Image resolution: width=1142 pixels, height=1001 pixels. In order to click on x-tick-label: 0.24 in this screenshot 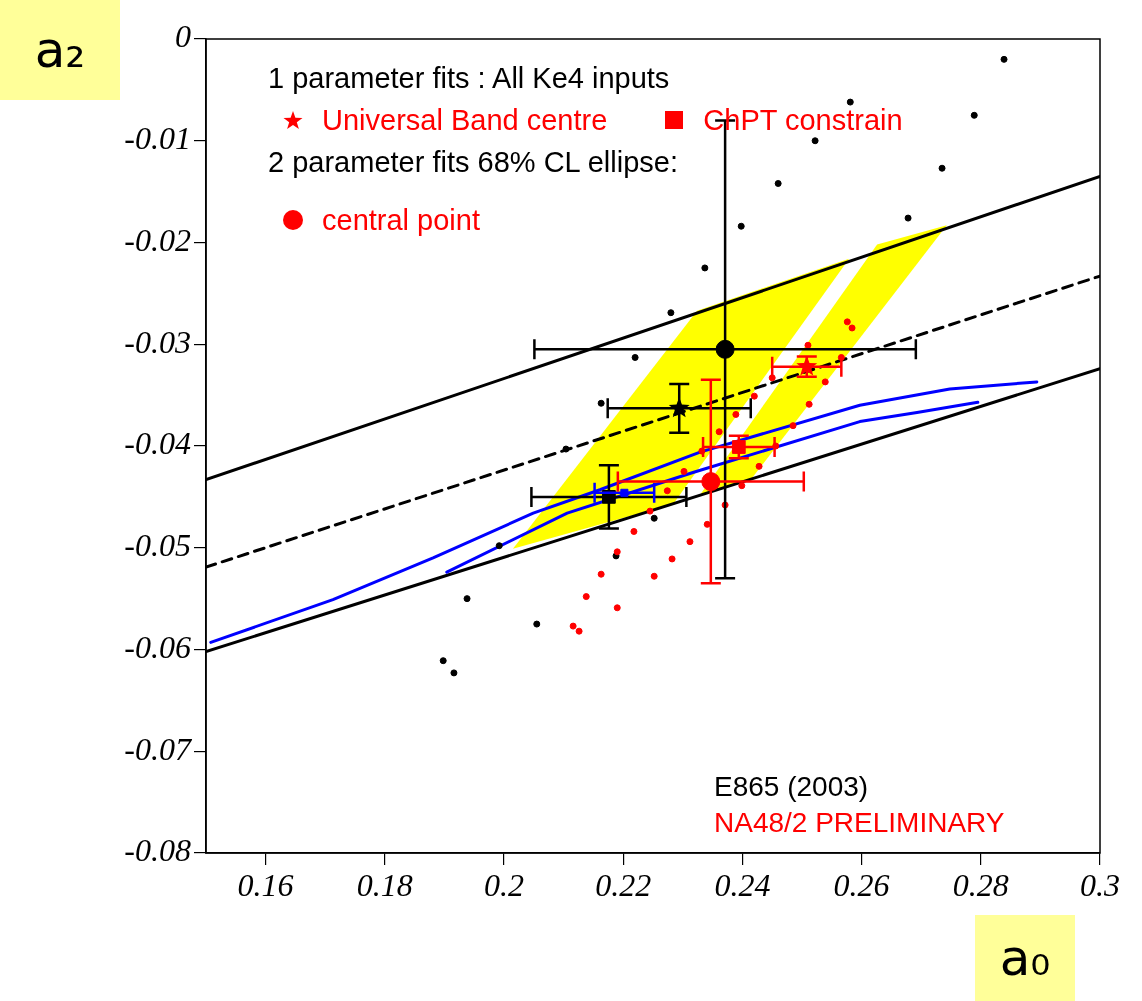, I will do `click(742, 884)`.